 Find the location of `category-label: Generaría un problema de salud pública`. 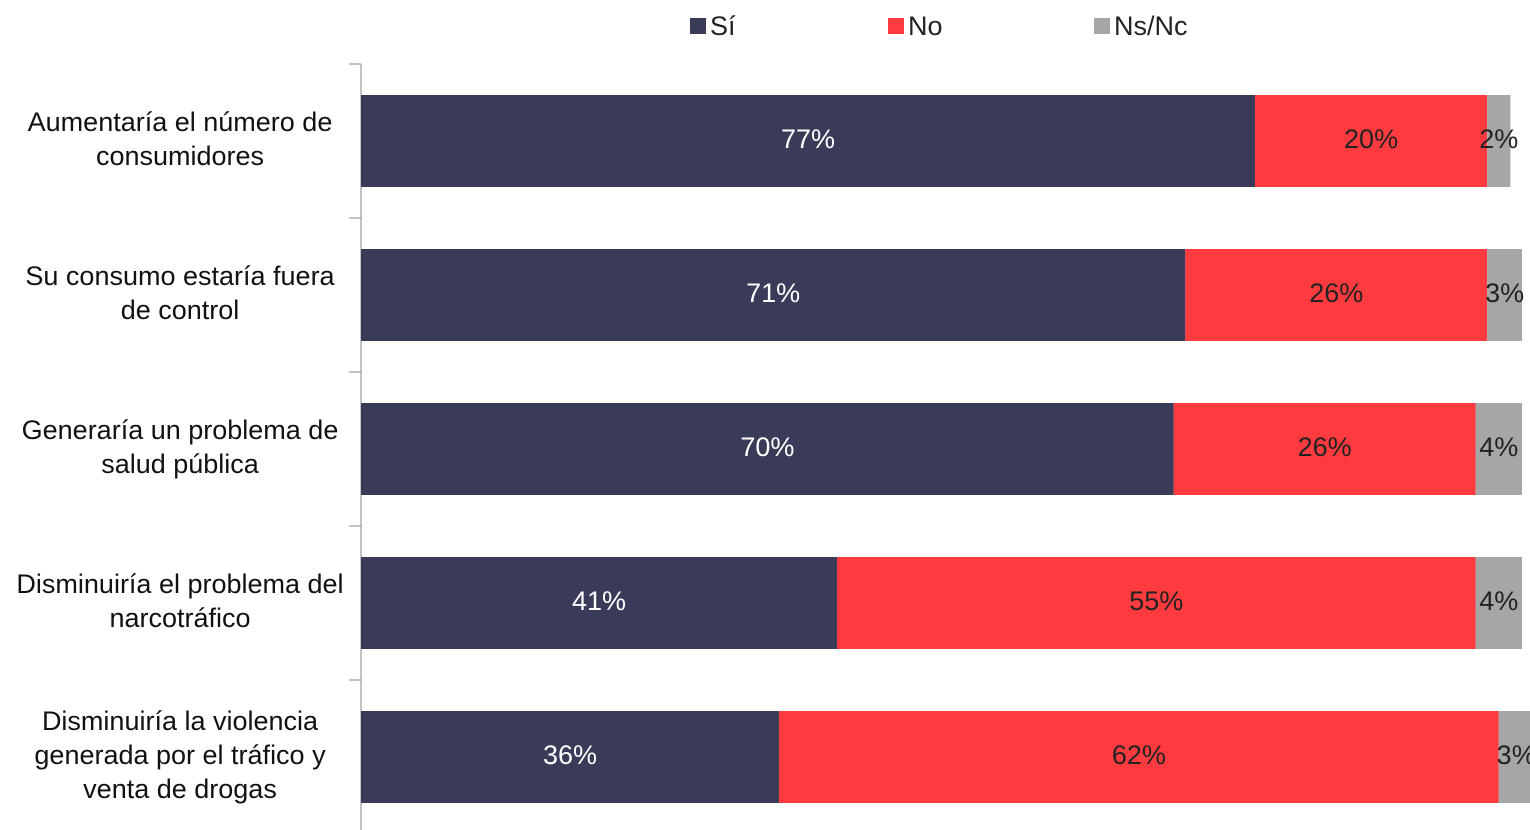

category-label: Generaría un problema de salud pública is located at coordinates (180, 447).